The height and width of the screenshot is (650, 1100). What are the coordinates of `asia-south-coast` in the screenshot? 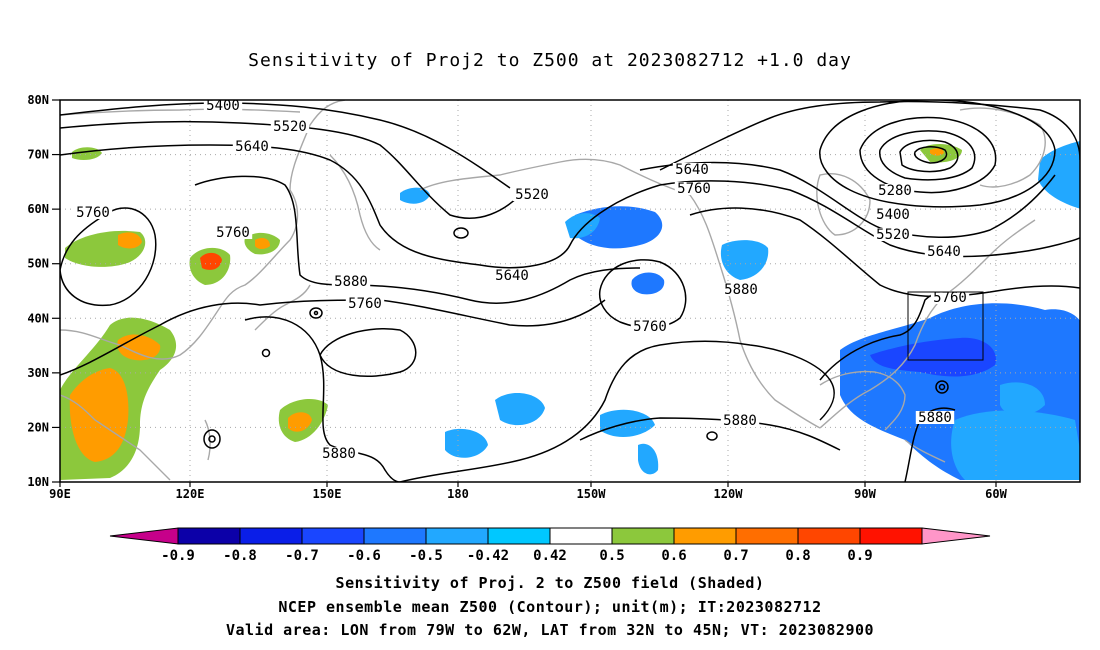 It's located at (115, 437).